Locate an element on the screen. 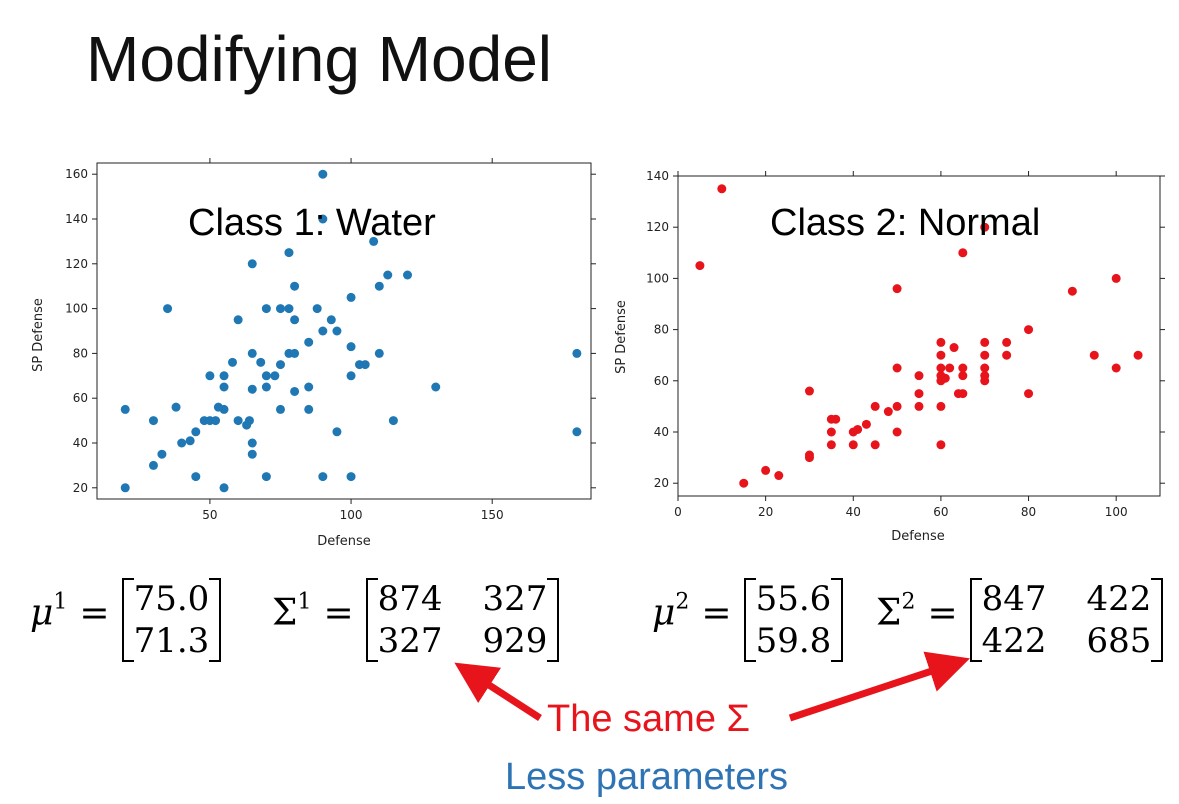  mu-symbol: μ is located at coordinates (664, 613).